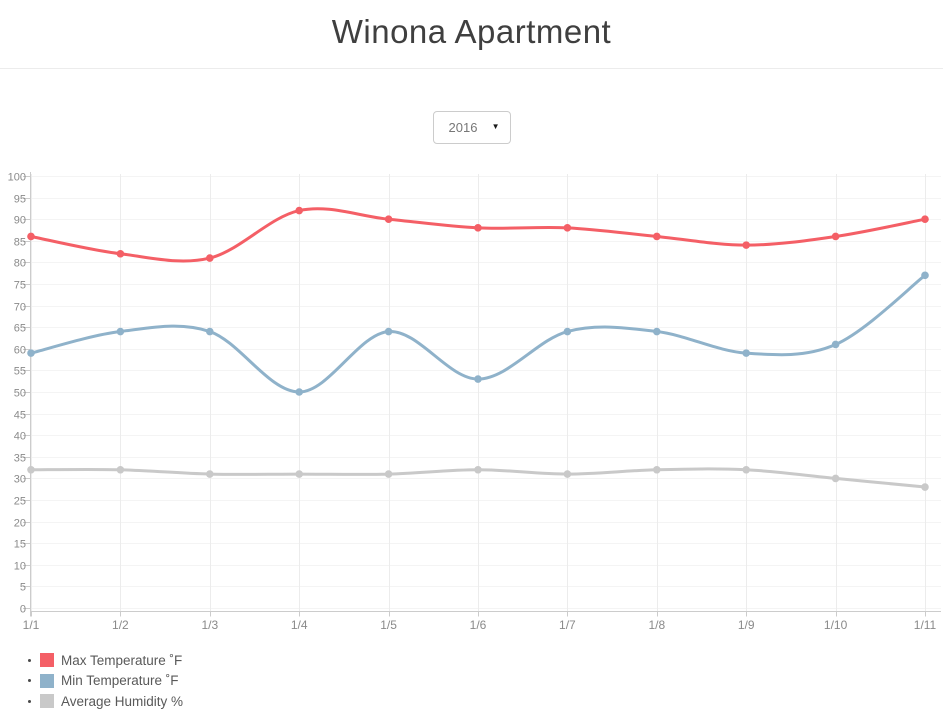  What do you see at coordinates (299, 625) in the screenshot?
I see `svg-text: 1/4` at bounding box center [299, 625].